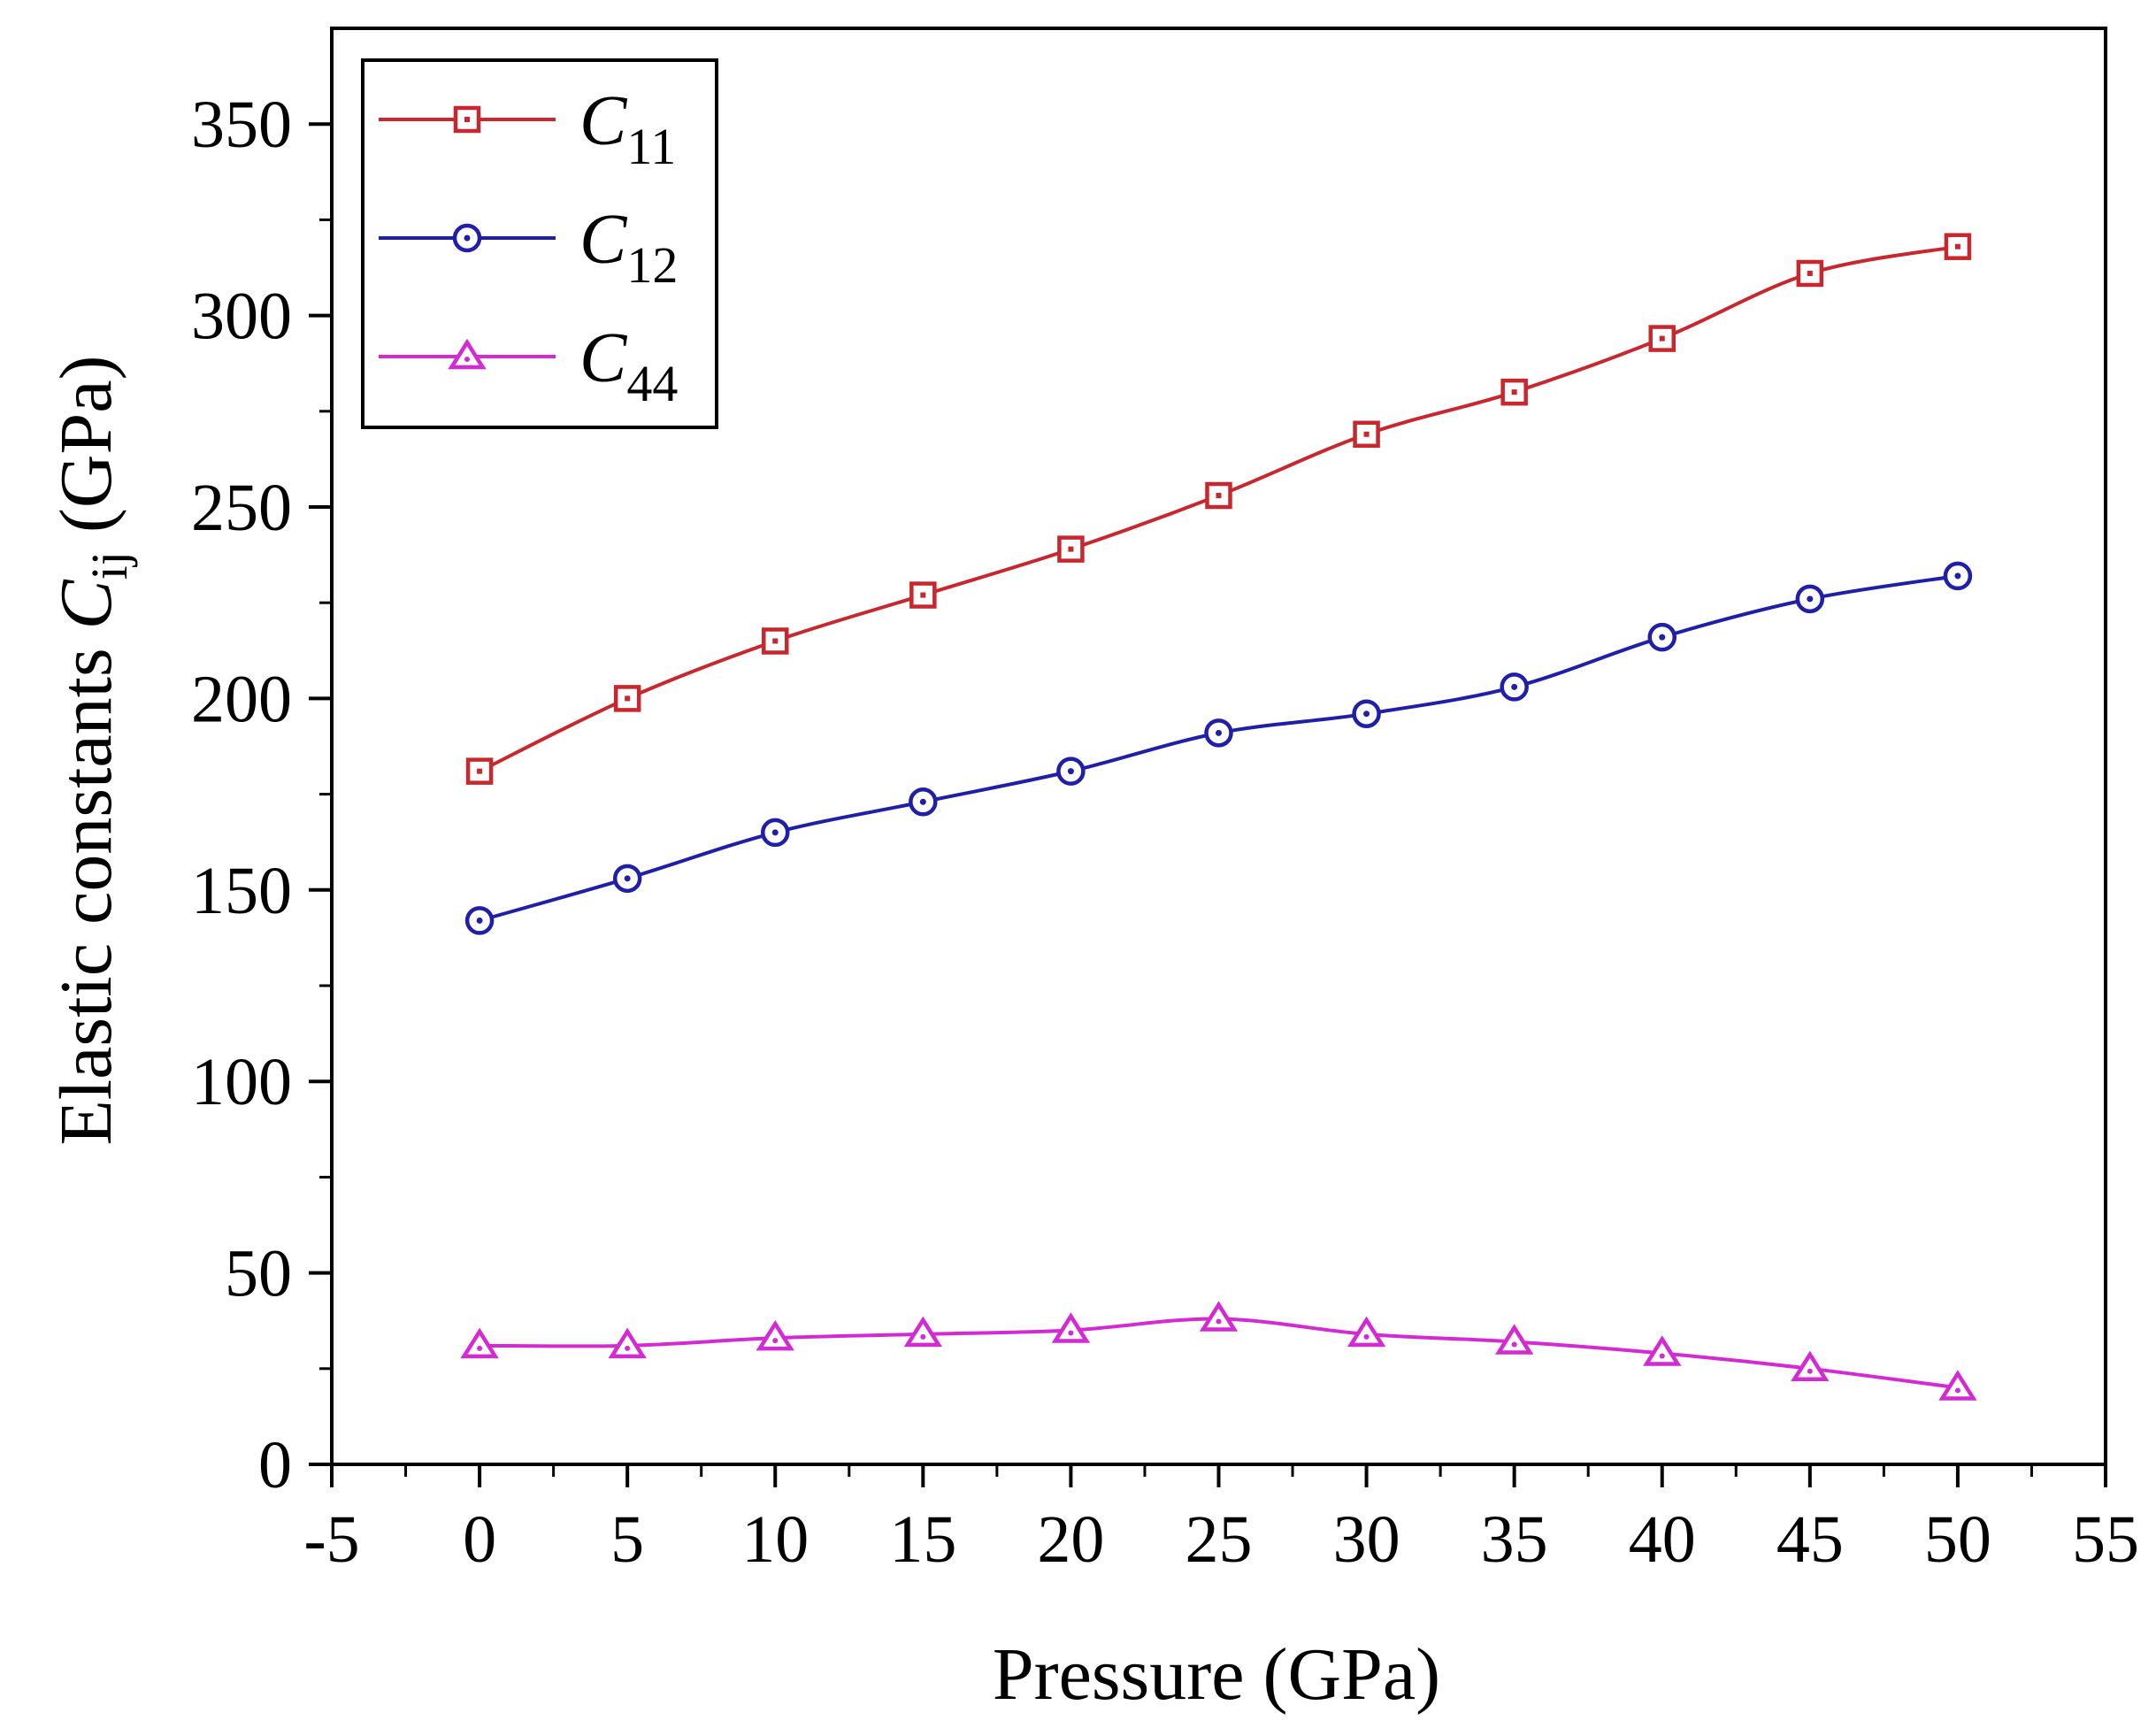 This screenshot has width=2156, height=1736. I want to click on legend-entry-c11: C11, so click(527, 128).